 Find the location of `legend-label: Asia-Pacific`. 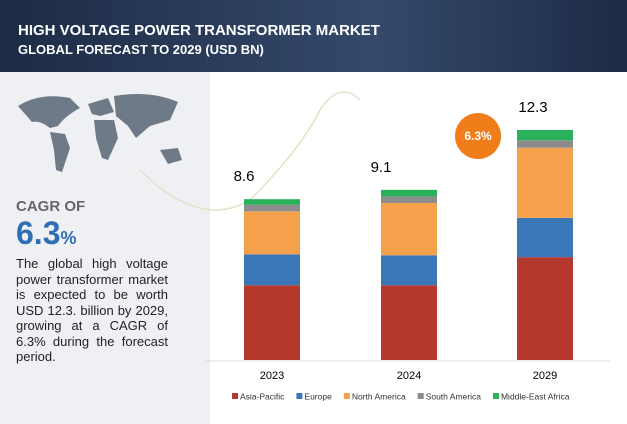

legend-label: Asia-Pacific is located at coordinates (262, 396).